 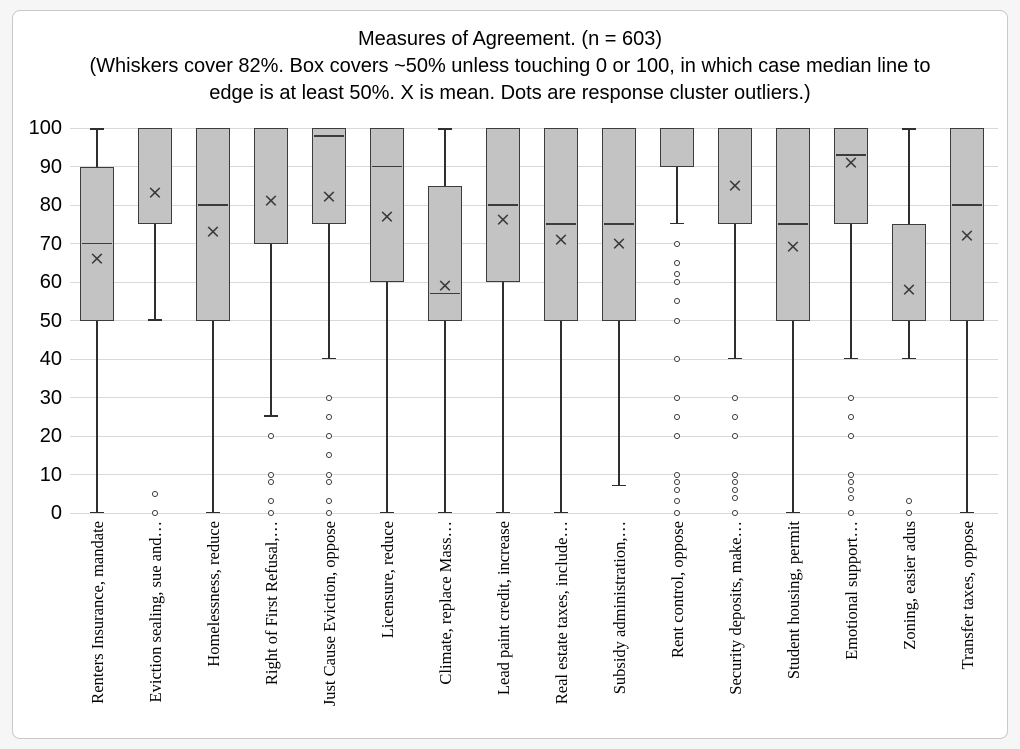 I want to click on x-category-label: Student housing, permit, so click(x=793, y=600).